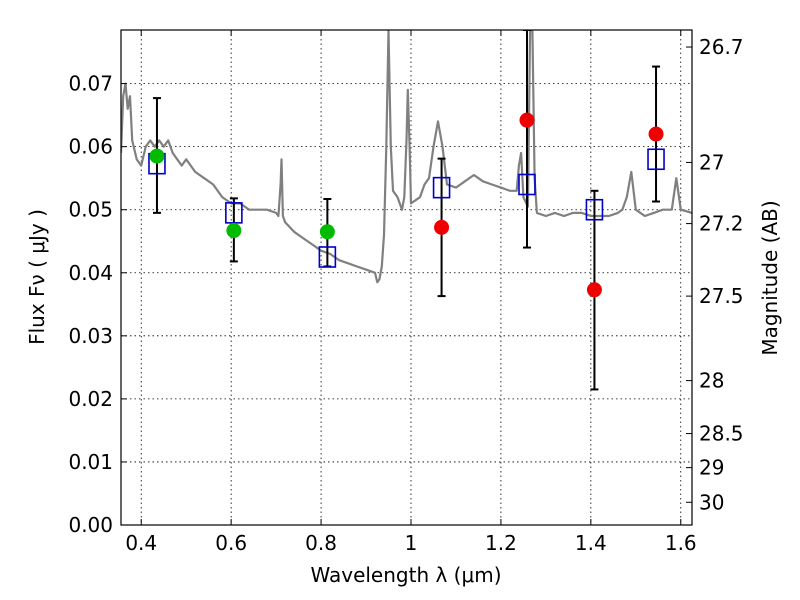 This screenshot has width=800, height=600. Describe the element at coordinates (90, 84) in the screenshot. I see `y-tick-label: 0.07` at that location.